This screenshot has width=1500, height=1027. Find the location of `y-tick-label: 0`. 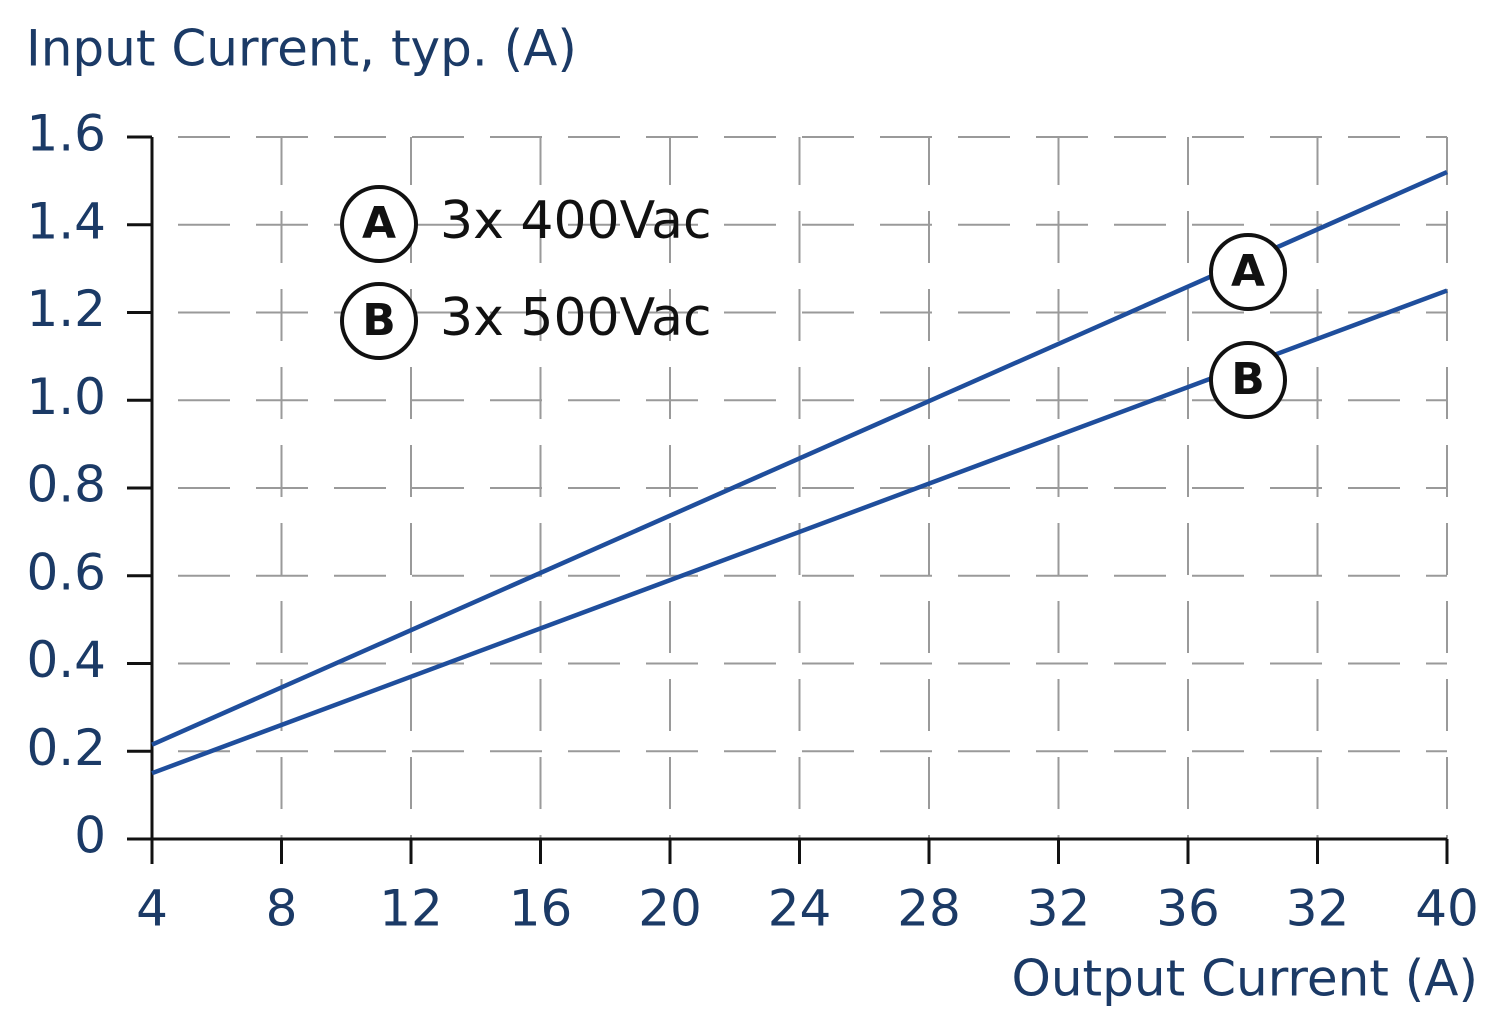

y-tick-label: 0 is located at coordinates (90, 836).